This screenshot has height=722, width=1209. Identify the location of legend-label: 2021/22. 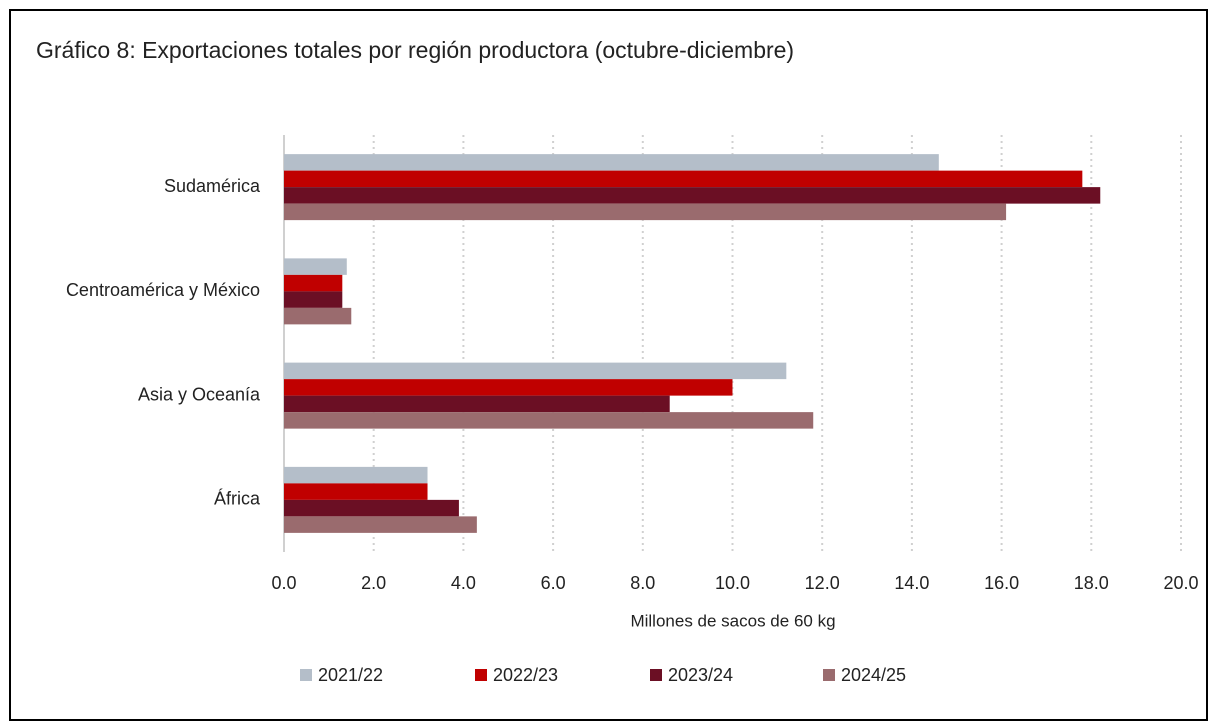
(350, 675).